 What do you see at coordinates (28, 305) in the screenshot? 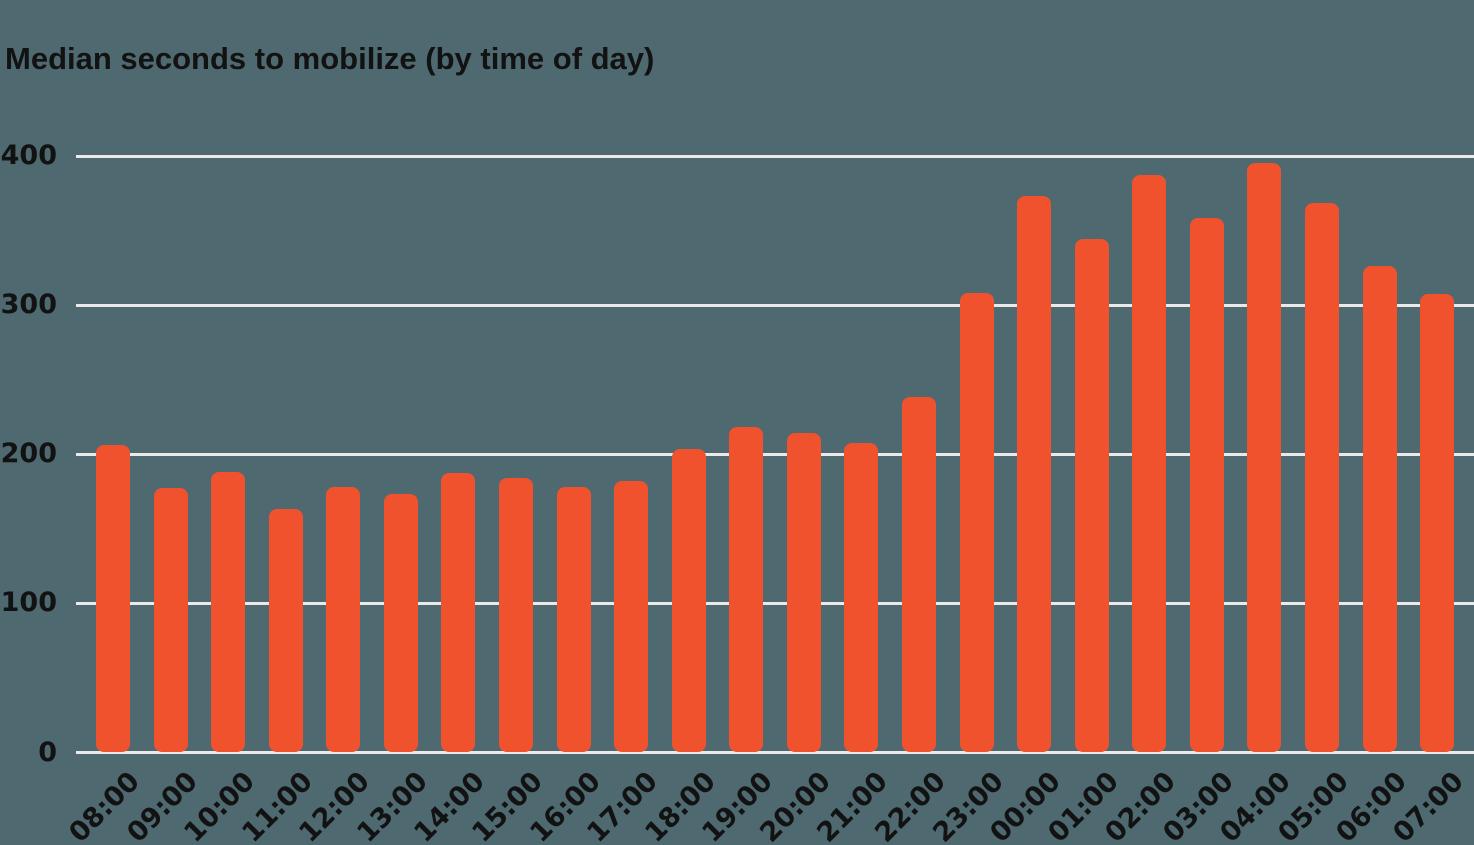
I see `y-axis-tick-label: 300` at bounding box center [28, 305].